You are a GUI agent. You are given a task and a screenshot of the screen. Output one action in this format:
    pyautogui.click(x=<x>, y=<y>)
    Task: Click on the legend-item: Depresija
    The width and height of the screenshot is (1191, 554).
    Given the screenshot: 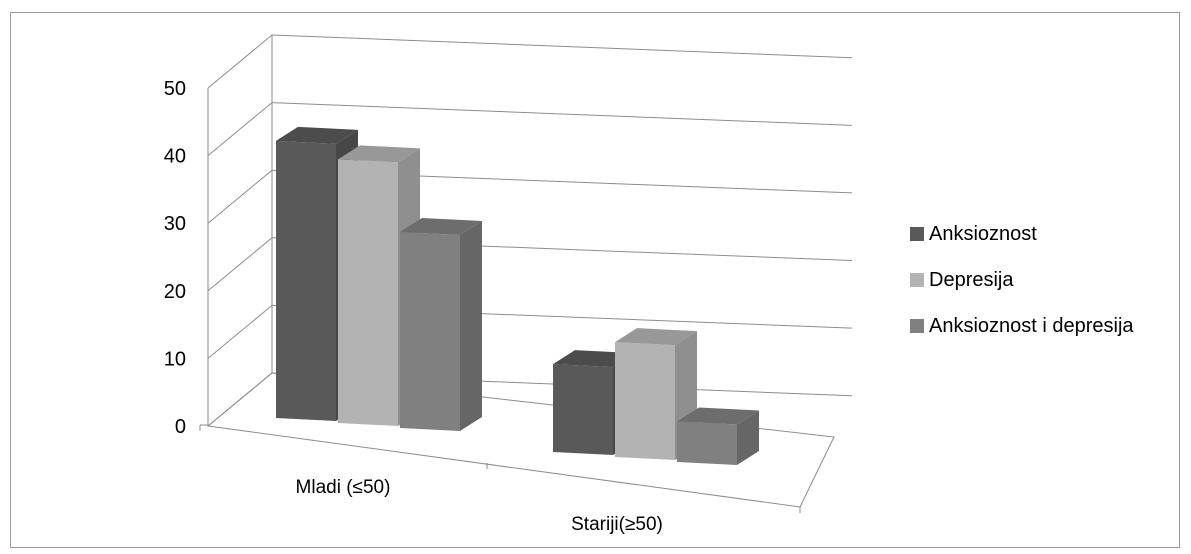 What is the action you would take?
    pyautogui.click(x=962, y=280)
    